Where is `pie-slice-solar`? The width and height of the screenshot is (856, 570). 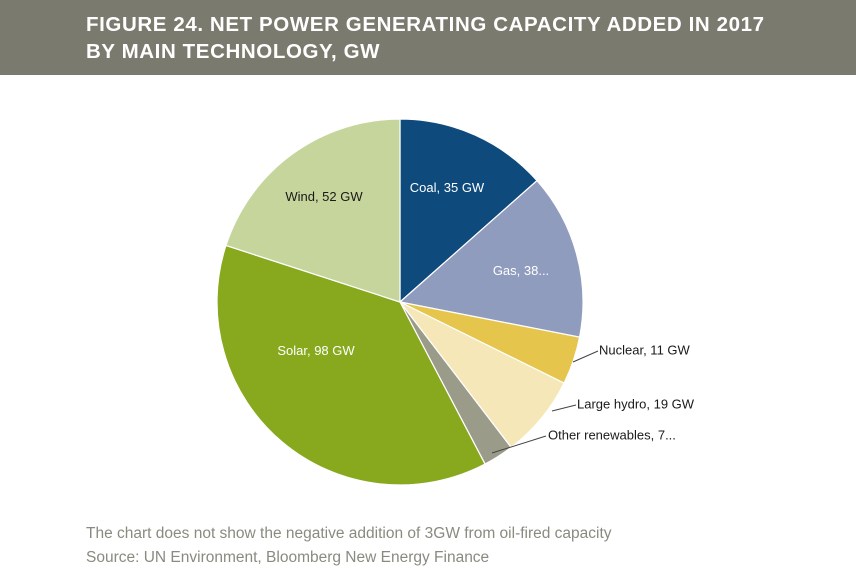
pie-slice-solar is located at coordinates (351, 365).